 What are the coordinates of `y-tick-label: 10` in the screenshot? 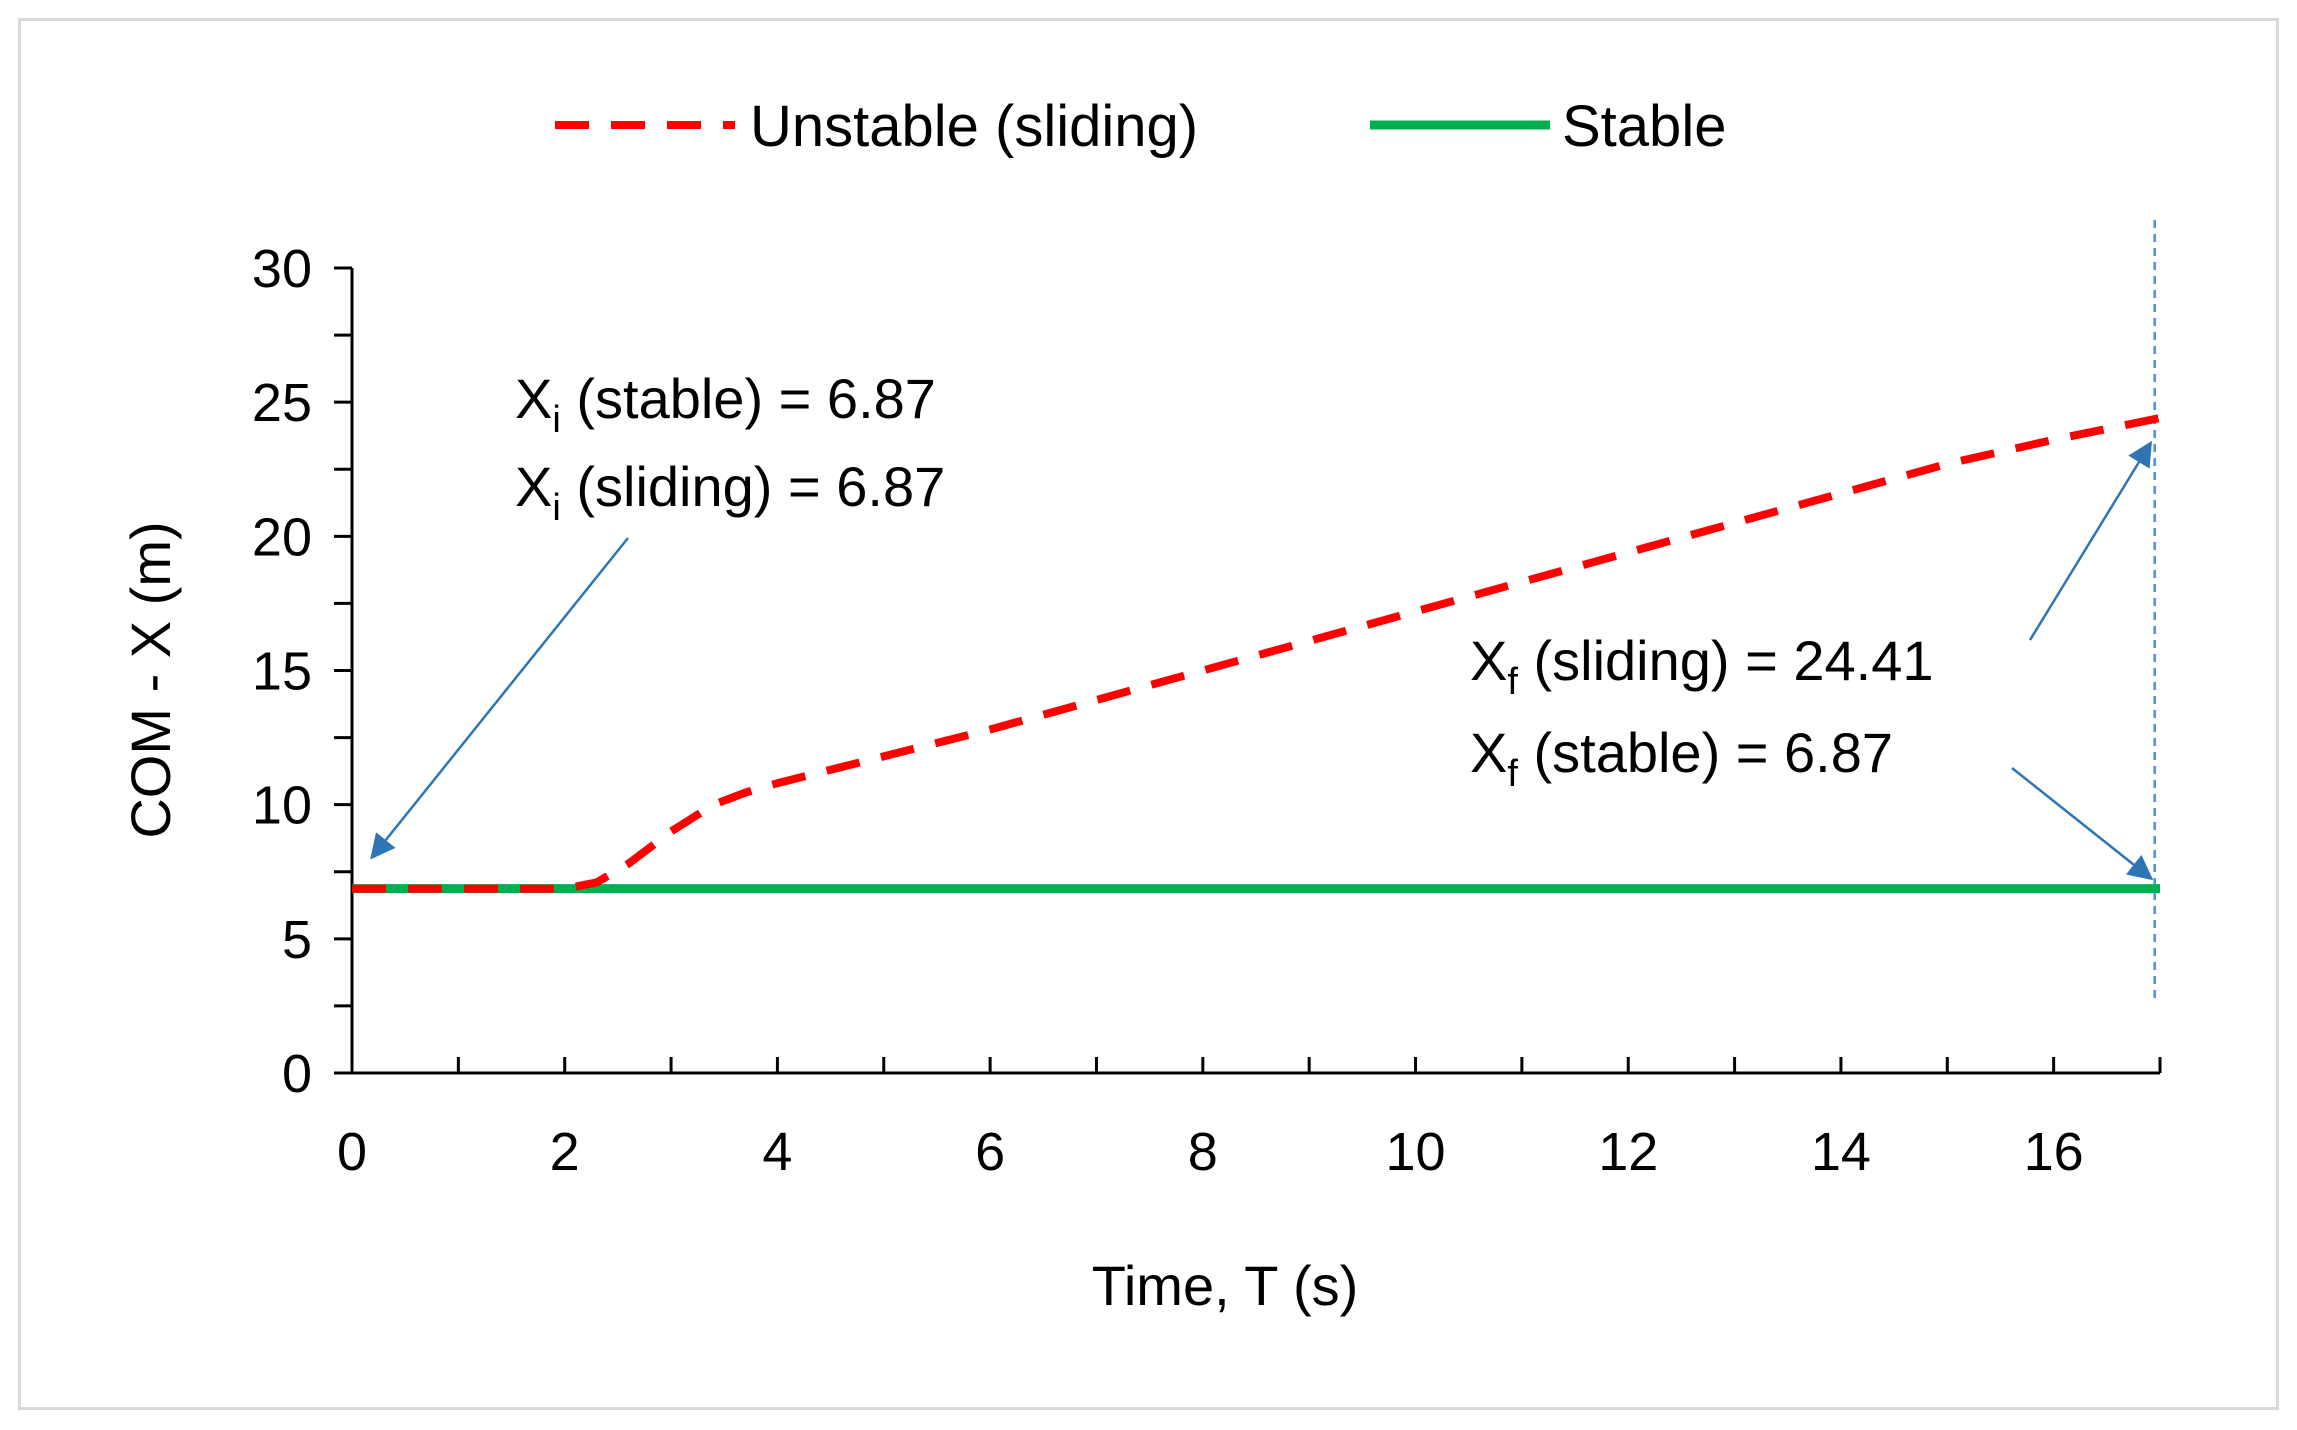 It's located at (282, 806).